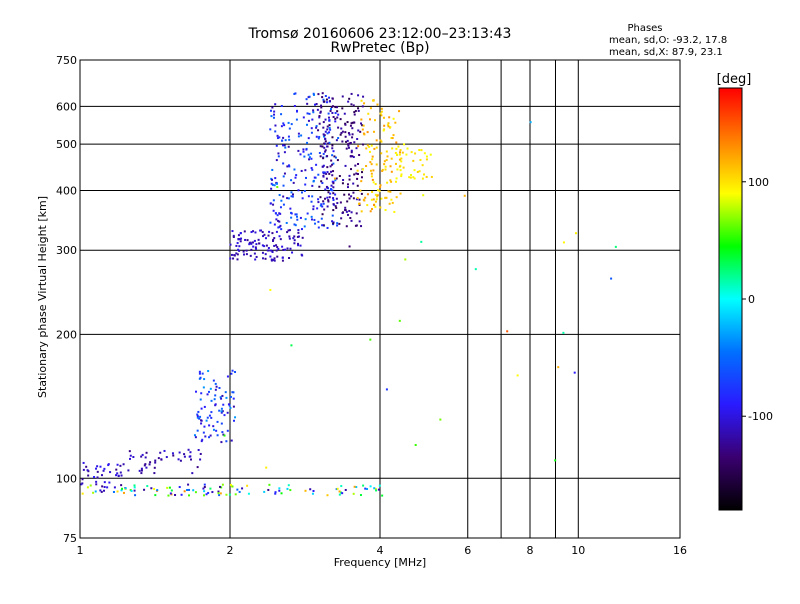 The width and height of the screenshot is (800, 604). I want to click on colorbar-ticks: 100 0 -100, so click(757, 299).